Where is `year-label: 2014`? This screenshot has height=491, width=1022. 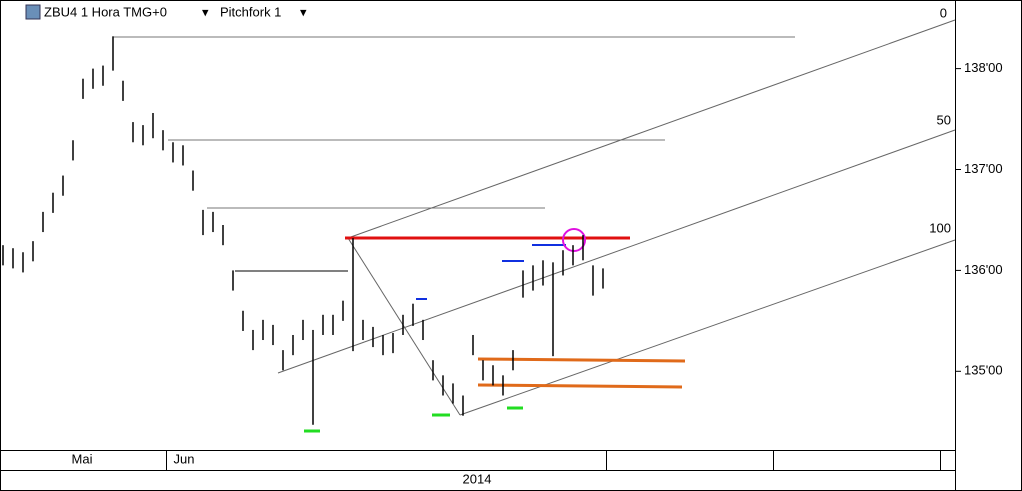 year-label: 2014 is located at coordinates (477, 478).